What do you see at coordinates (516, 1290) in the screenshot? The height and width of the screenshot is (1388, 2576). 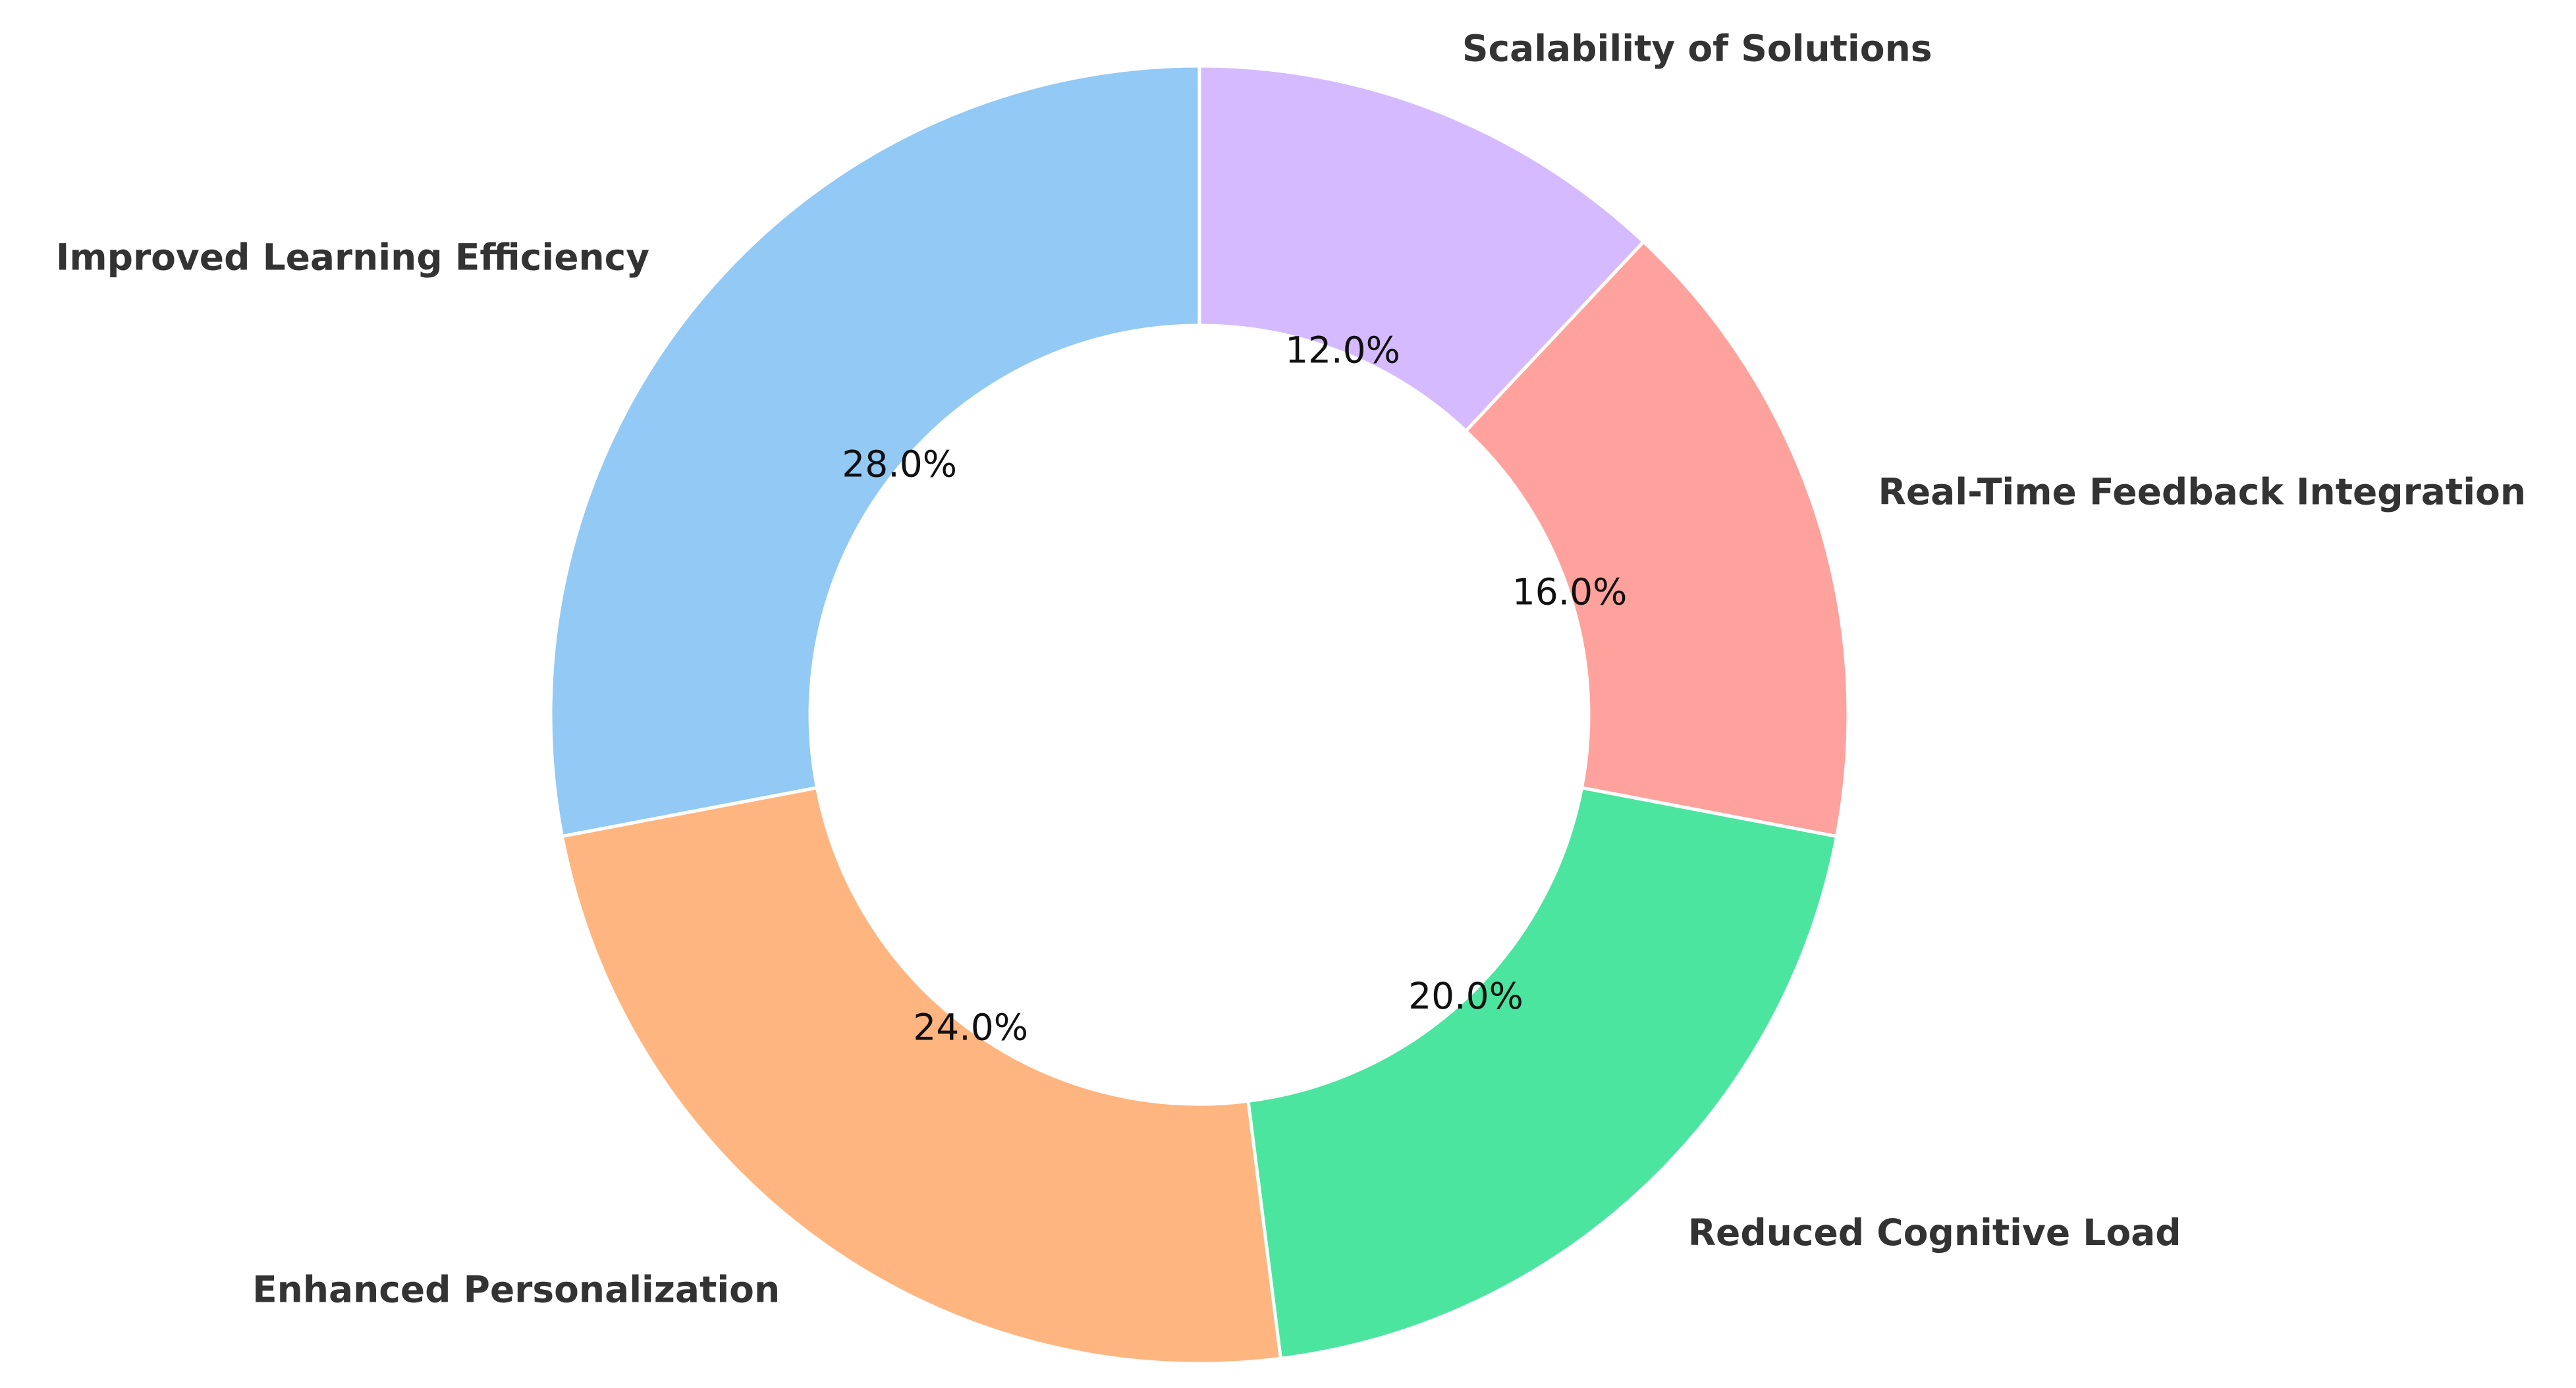 I see `slice-label: Enhanced Personalization` at bounding box center [516, 1290].